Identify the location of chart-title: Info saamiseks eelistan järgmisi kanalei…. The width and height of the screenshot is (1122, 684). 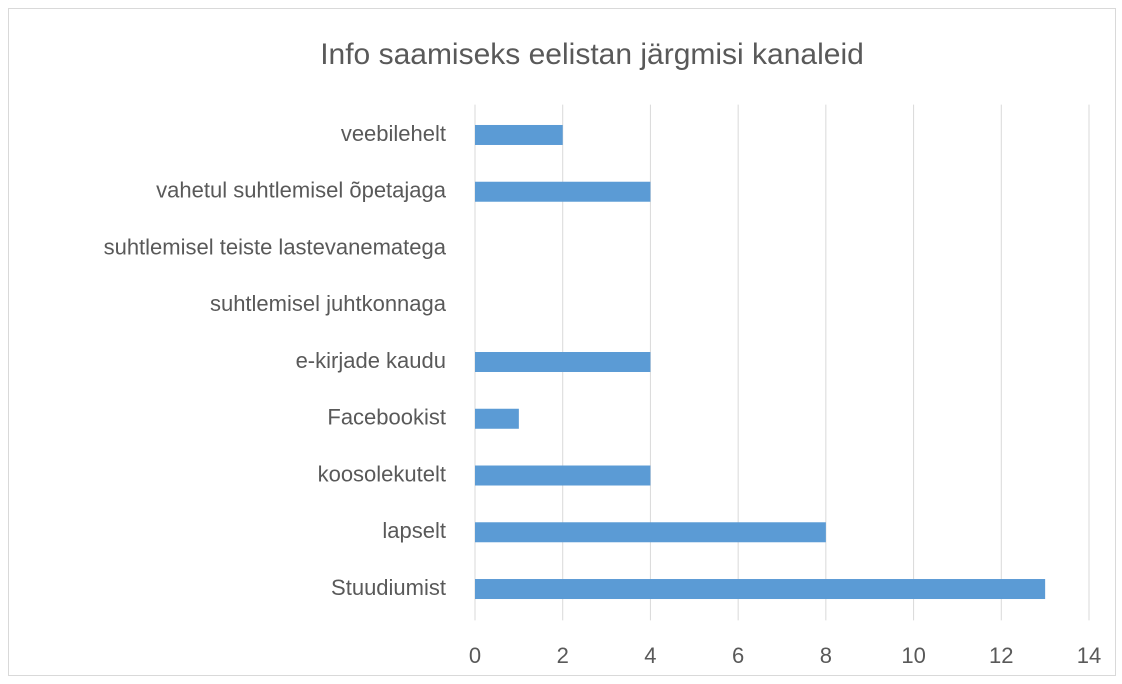
(592, 54).